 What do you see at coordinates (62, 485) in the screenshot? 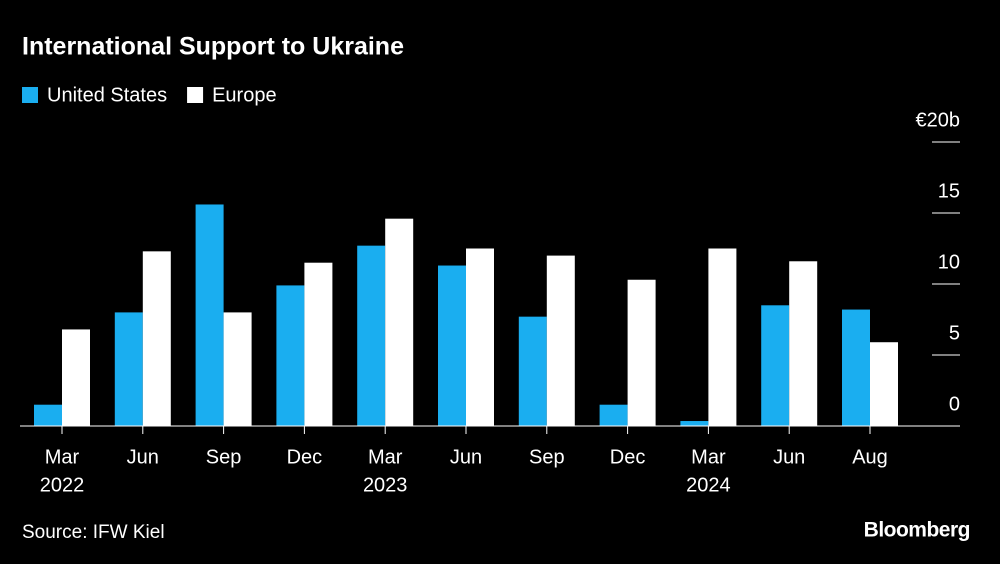
I see `x-year-label: 2022` at bounding box center [62, 485].